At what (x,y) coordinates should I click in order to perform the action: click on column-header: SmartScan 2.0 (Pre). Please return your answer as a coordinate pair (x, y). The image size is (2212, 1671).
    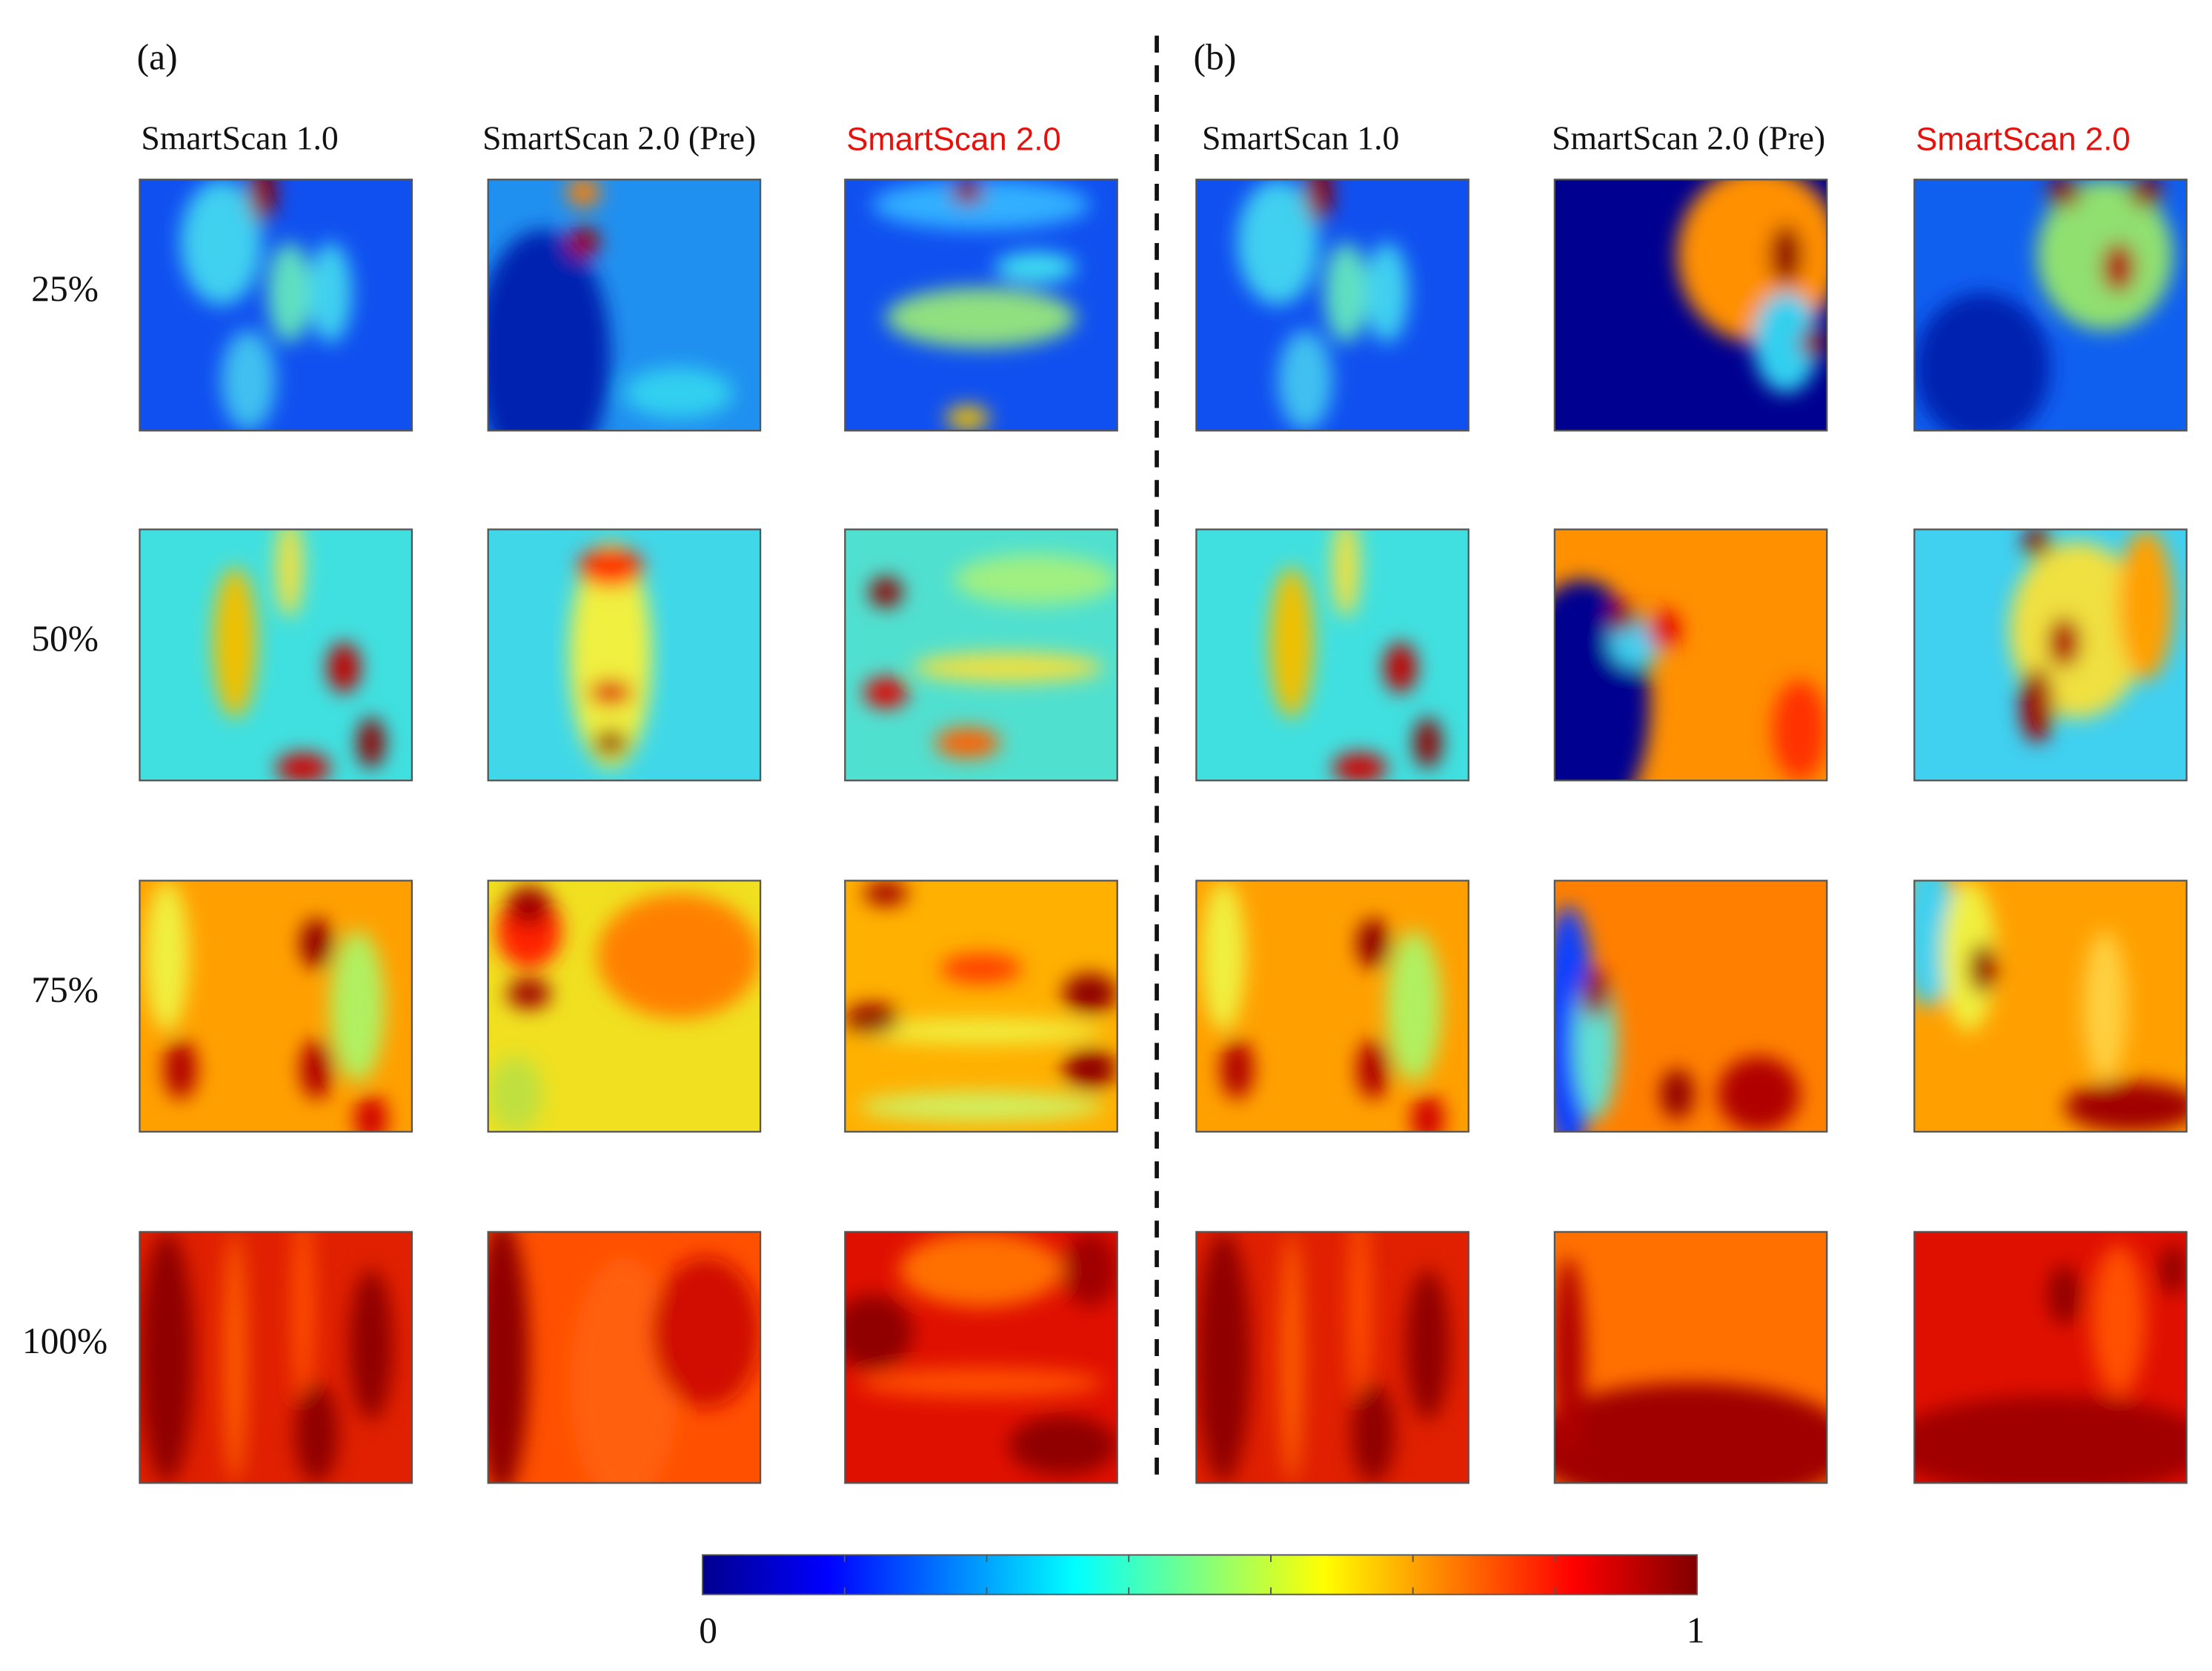
    Looking at the image, I should click on (619, 137).